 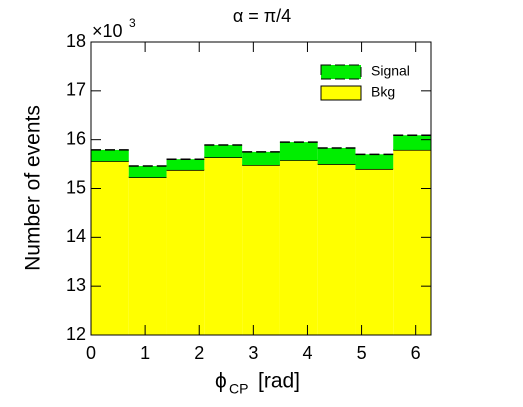 What do you see at coordinates (76, 138) in the screenshot?
I see `y-tick-label: 16` at bounding box center [76, 138].